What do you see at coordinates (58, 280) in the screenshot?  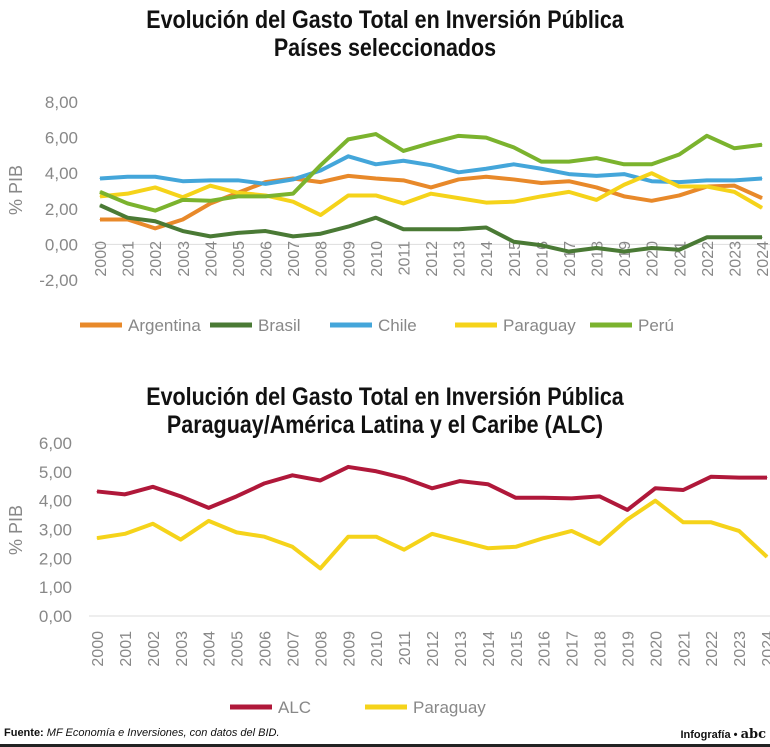 I see `y-tick-label: -2,00` at bounding box center [58, 280].